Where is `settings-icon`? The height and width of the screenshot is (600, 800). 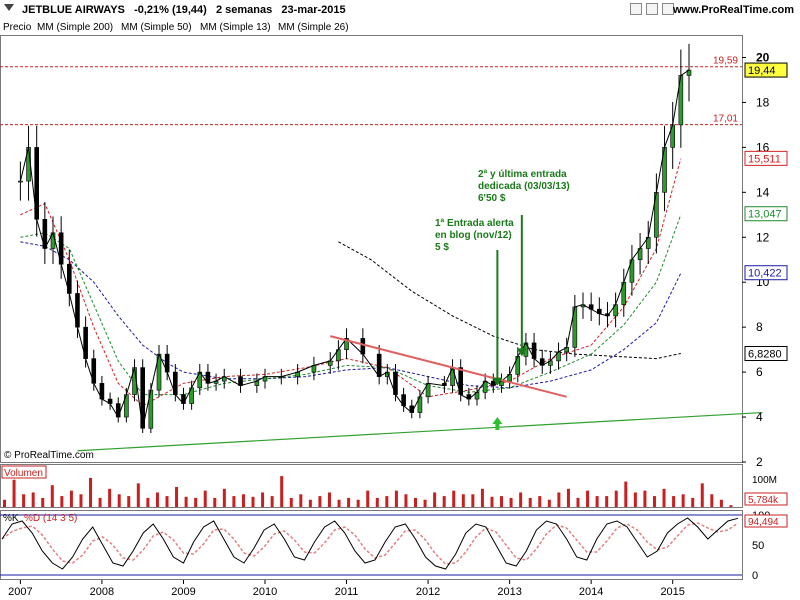
settings-icon is located at coordinates (652, 9).